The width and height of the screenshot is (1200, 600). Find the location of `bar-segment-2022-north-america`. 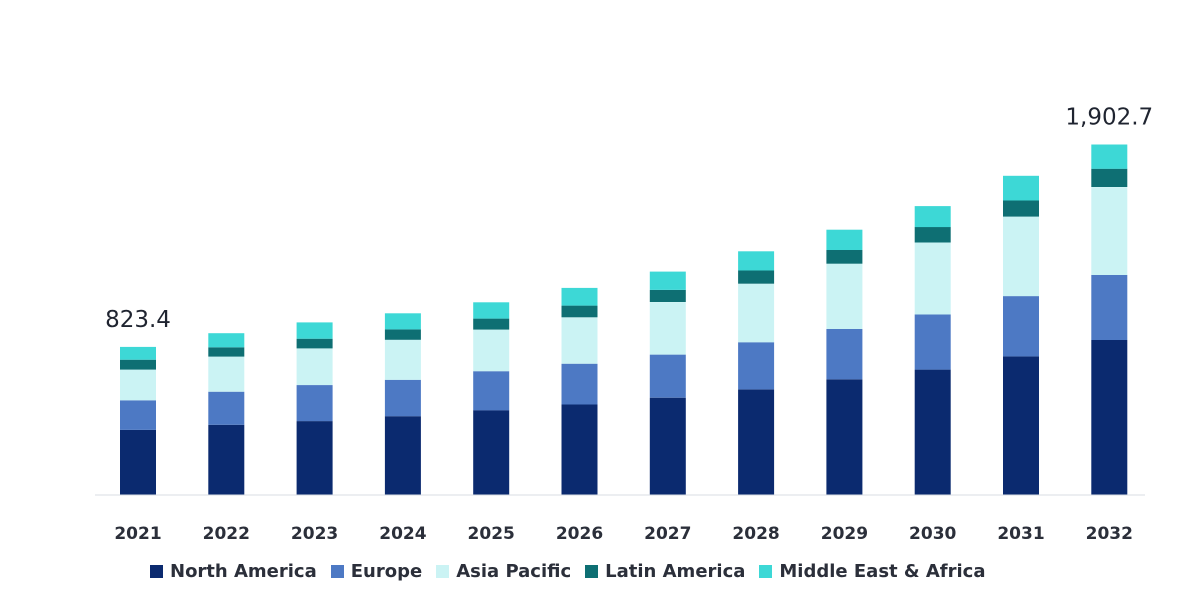

bar-segment-2022-north-america is located at coordinates (226, 459).